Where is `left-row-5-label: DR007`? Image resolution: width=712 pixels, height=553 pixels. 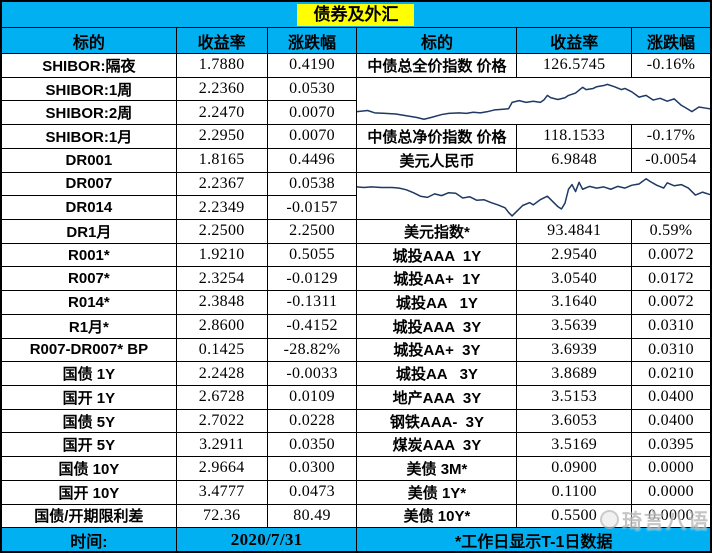 left-row-5-label: DR007 is located at coordinates (89, 184).